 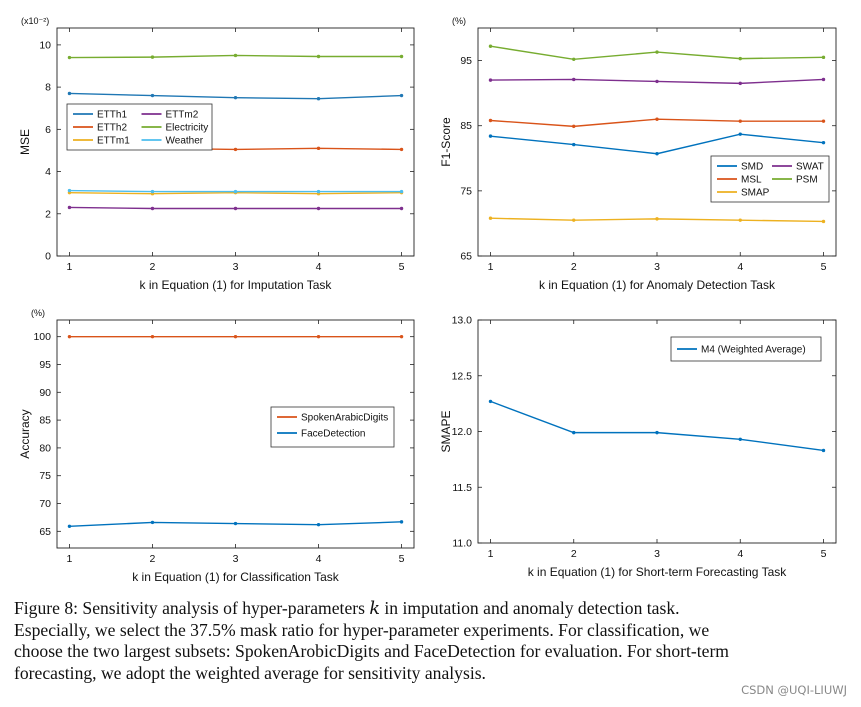 I want to click on y-tick-label: 8, so click(x=48, y=88).